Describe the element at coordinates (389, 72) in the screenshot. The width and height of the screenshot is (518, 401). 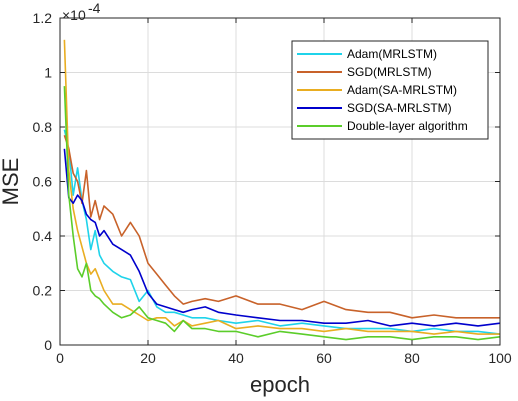
I see `legend-label: SGD(MRLSTM)` at that location.